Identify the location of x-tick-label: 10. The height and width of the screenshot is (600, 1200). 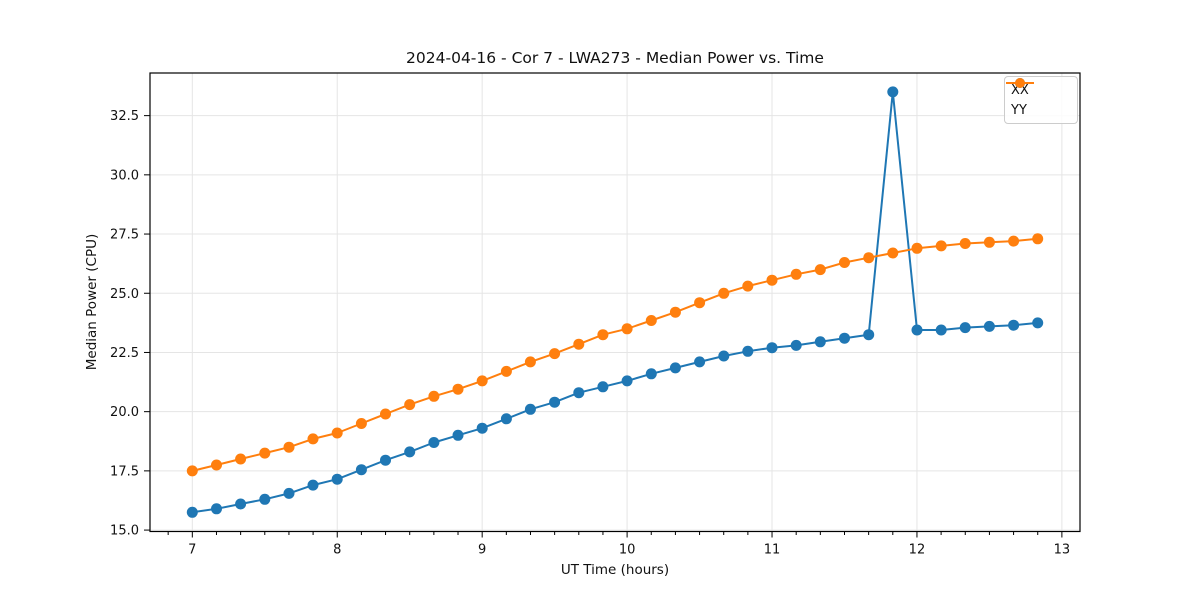
(627, 550).